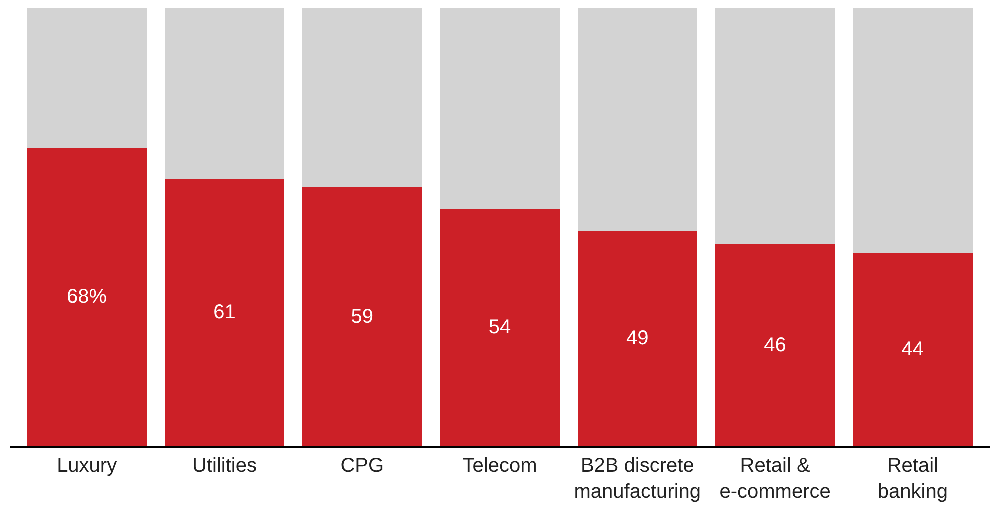  Describe the element at coordinates (913, 349) in the screenshot. I see `data-label: 44` at that location.